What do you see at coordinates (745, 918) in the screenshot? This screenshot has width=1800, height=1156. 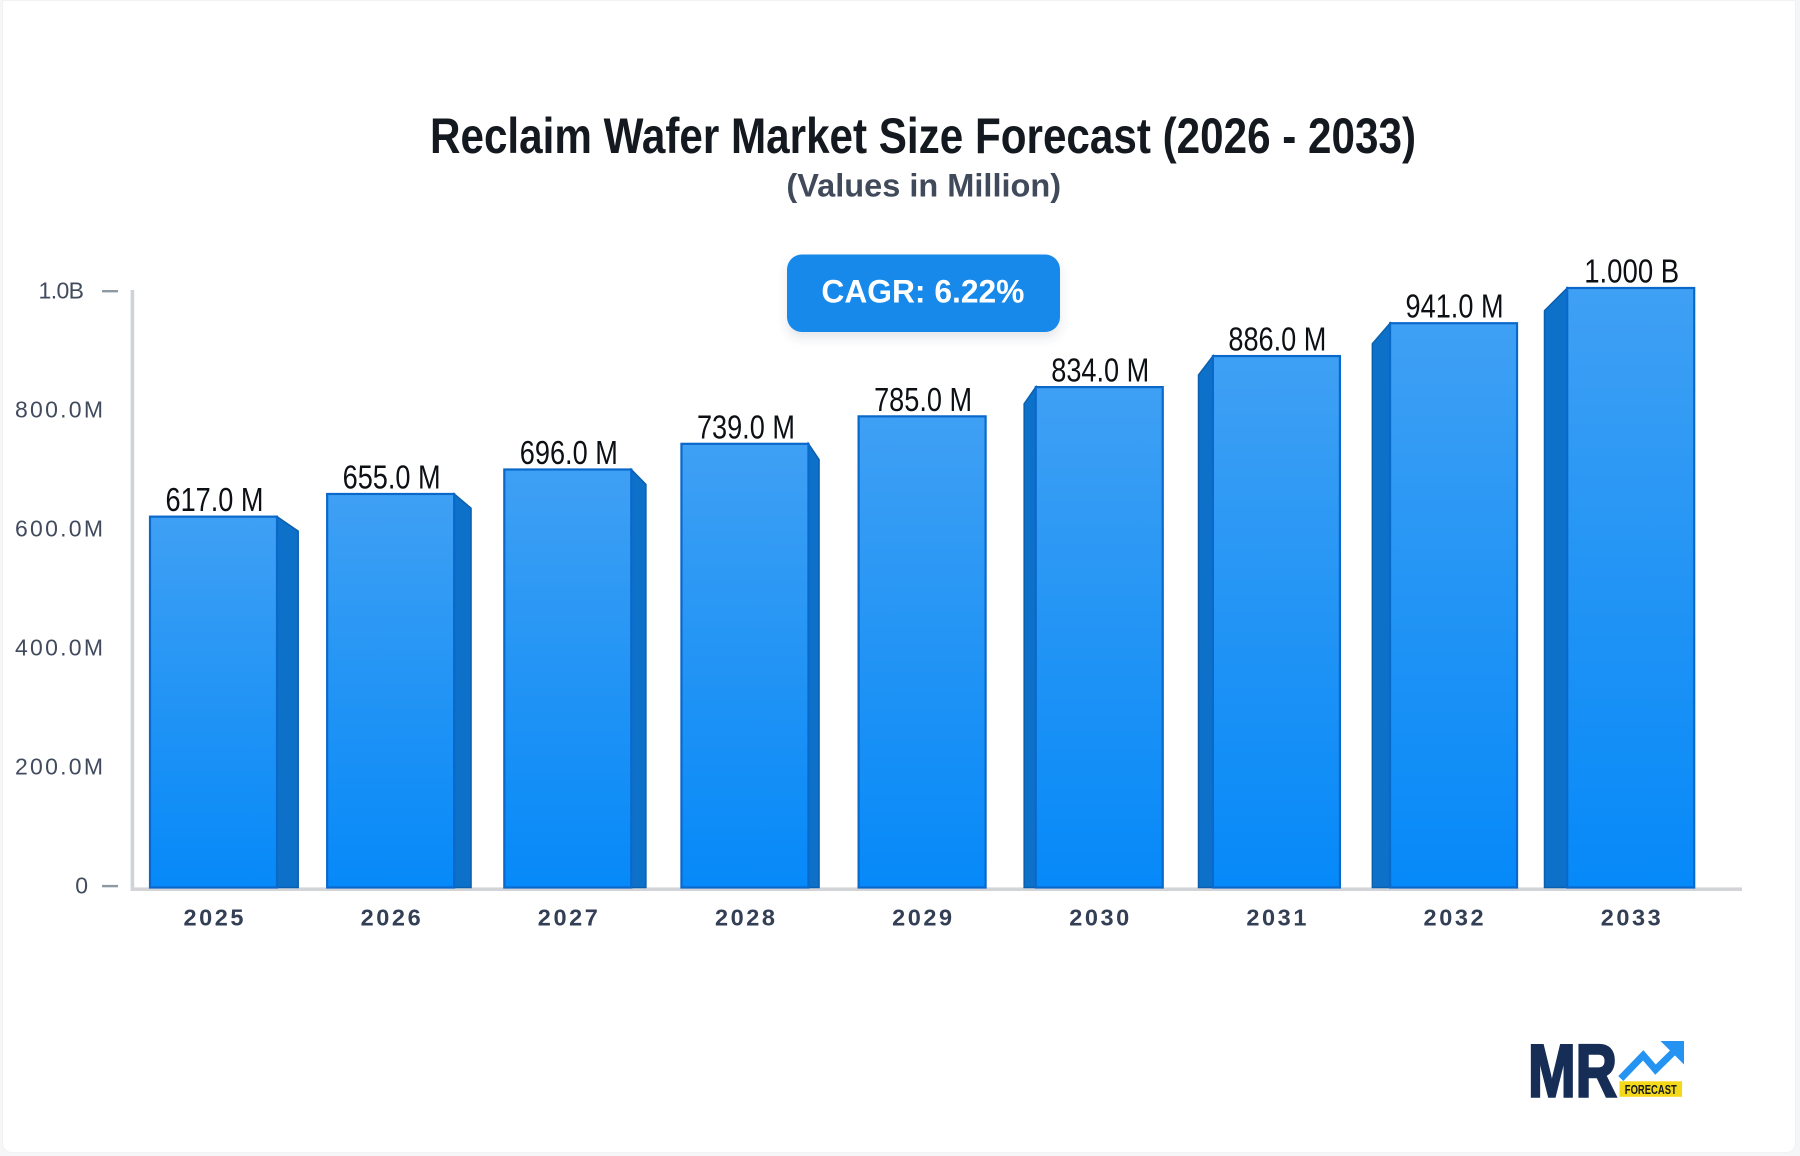 I see `svg-text: 2028` at bounding box center [745, 918].